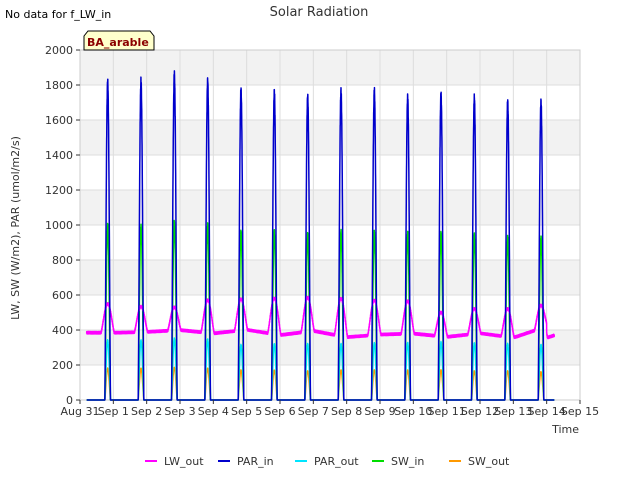  Describe the element at coordinates (62, 260) in the screenshot. I see `y-tick-label-4: 800` at that location.